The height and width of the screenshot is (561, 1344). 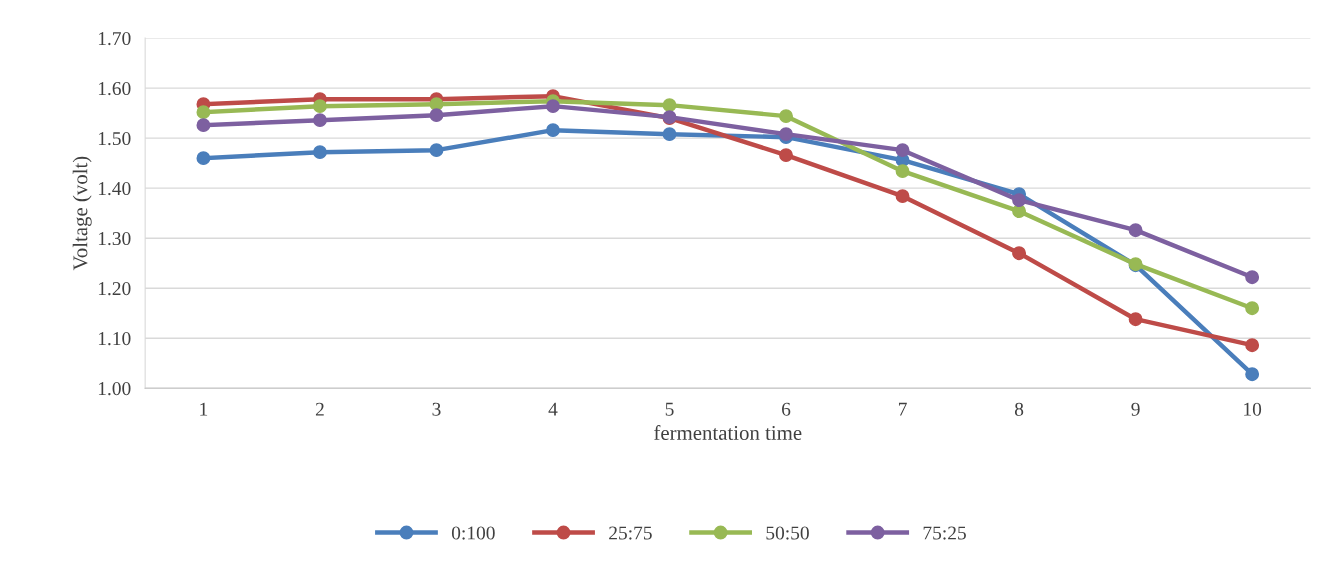 What do you see at coordinates (114, 339) in the screenshot?
I see `y-tick-label: 1.10` at bounding box center [114, 339].